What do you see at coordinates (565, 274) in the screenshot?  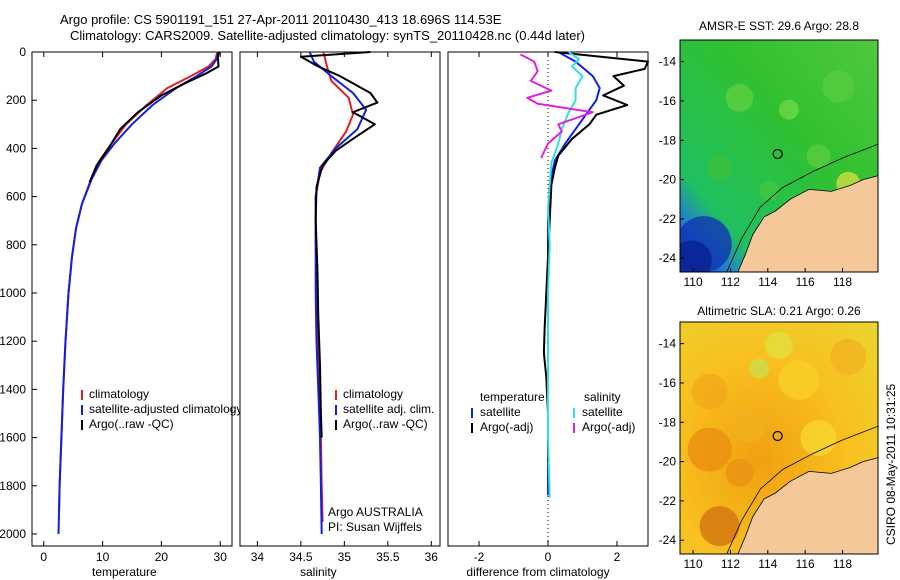 I see `series-line-salinity-satellite` at bounding box center [565, 274].